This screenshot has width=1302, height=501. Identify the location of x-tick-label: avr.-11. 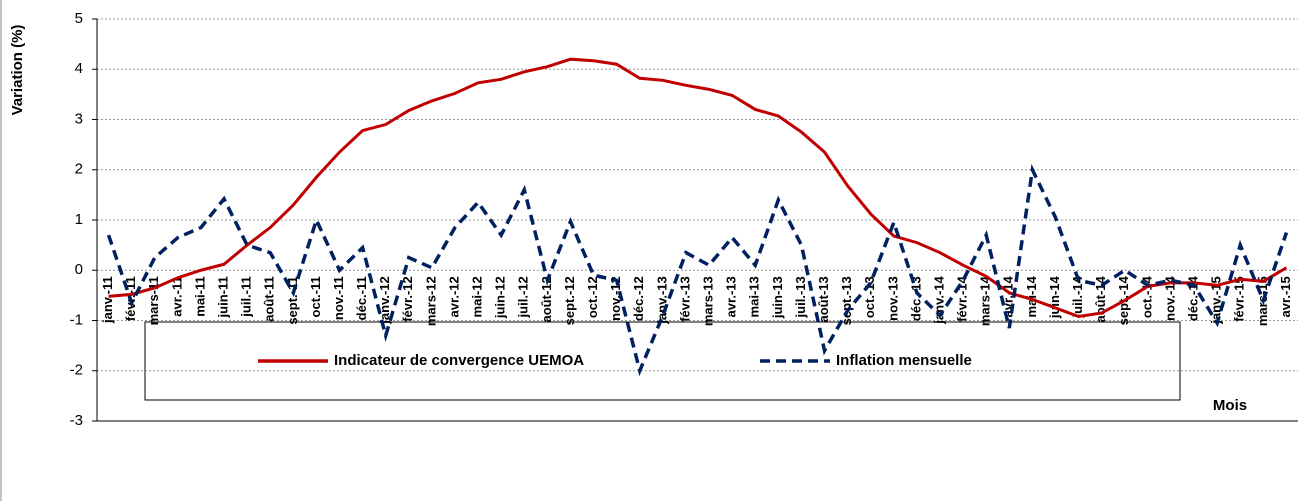
(176, 296).